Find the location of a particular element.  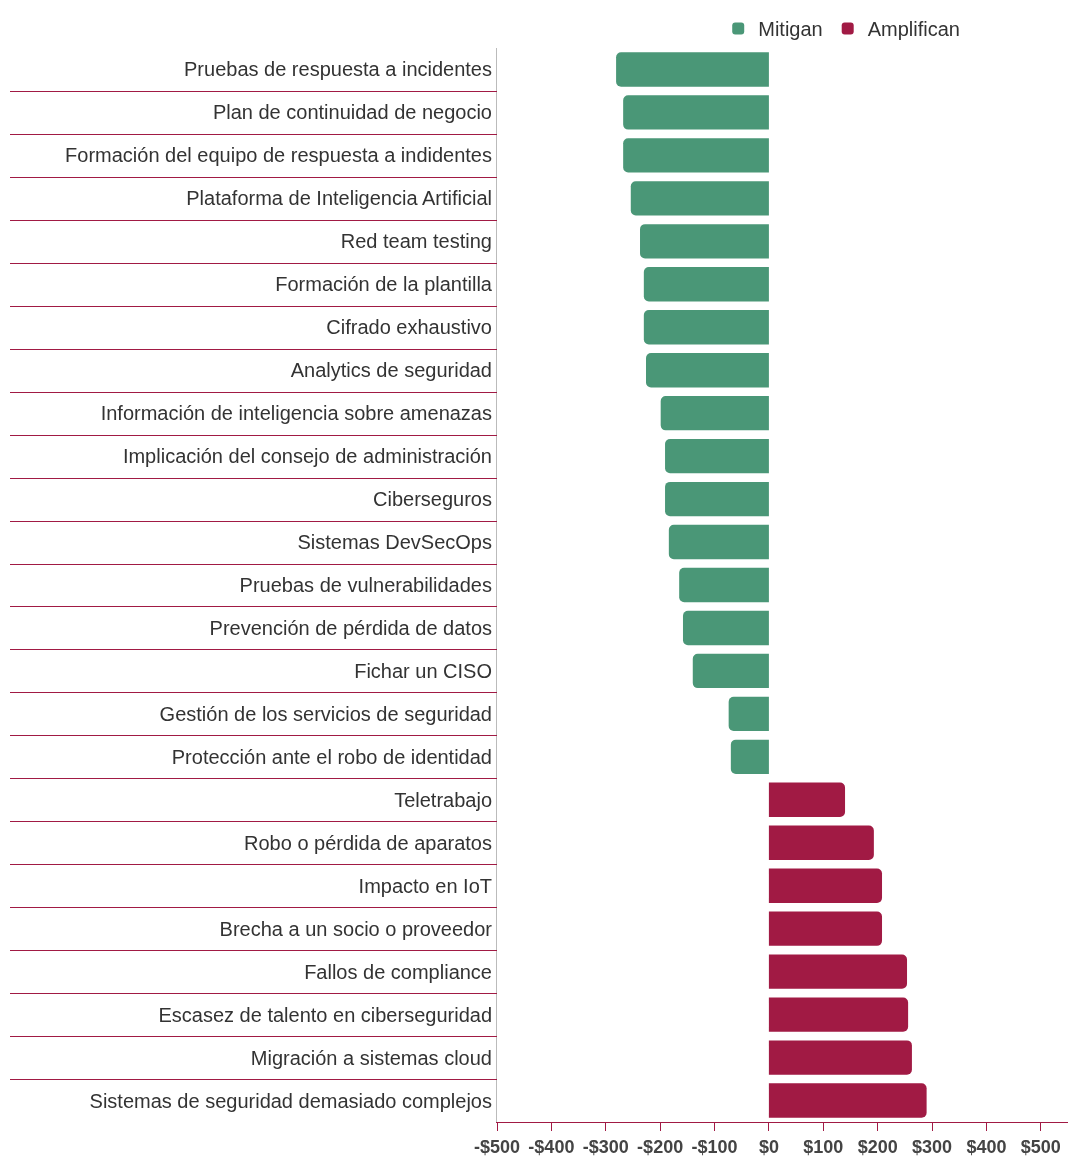

y-tick-label: Pruebas de respuesta a incidentes is located at coordinates (338, 69).